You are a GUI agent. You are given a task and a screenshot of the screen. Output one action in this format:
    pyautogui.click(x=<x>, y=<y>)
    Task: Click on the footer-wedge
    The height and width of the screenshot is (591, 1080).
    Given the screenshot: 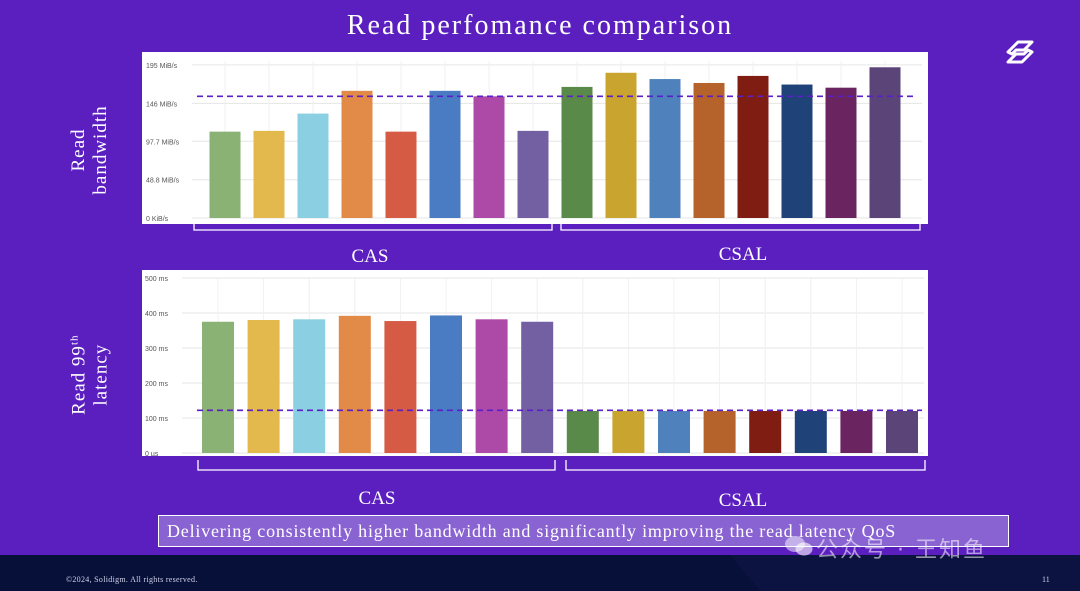 What is the action you would take?
    pyautogui.click(x=380, y=573)
    